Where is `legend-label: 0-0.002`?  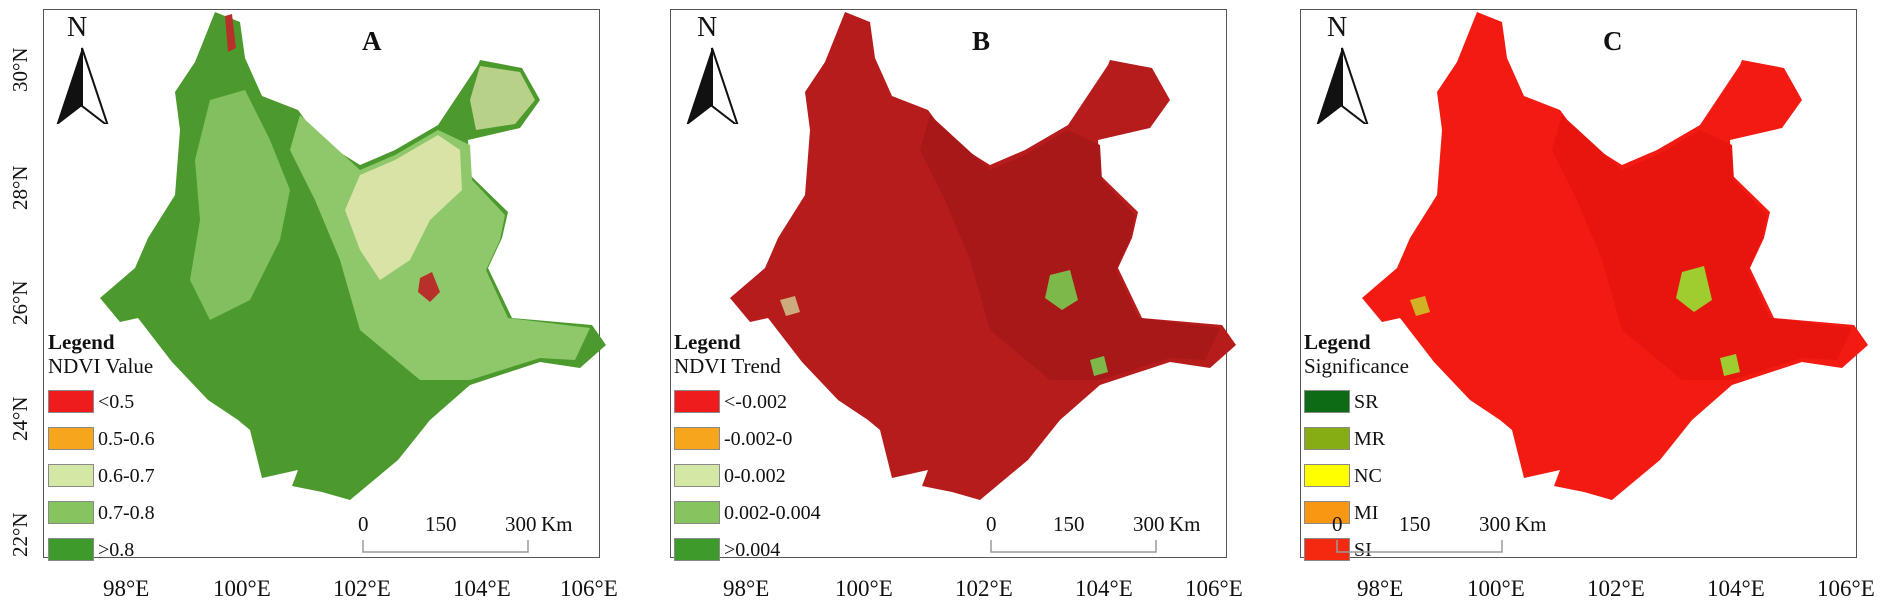
legend-label: 0-0.002 is located at coordinates (755, 475).